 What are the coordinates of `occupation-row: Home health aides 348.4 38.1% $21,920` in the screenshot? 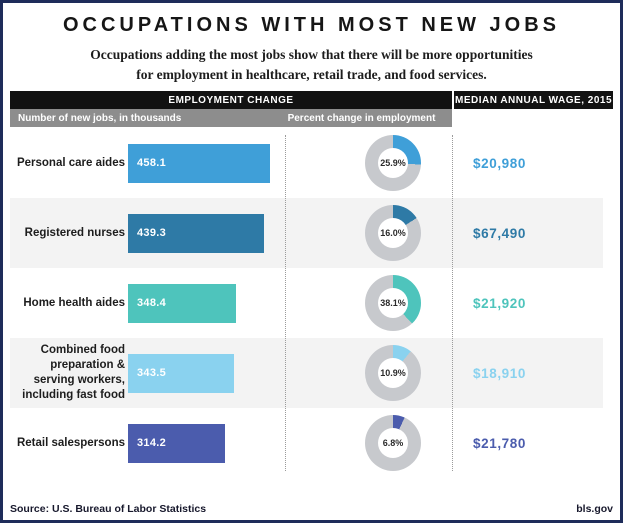 It's located at (306, 303).